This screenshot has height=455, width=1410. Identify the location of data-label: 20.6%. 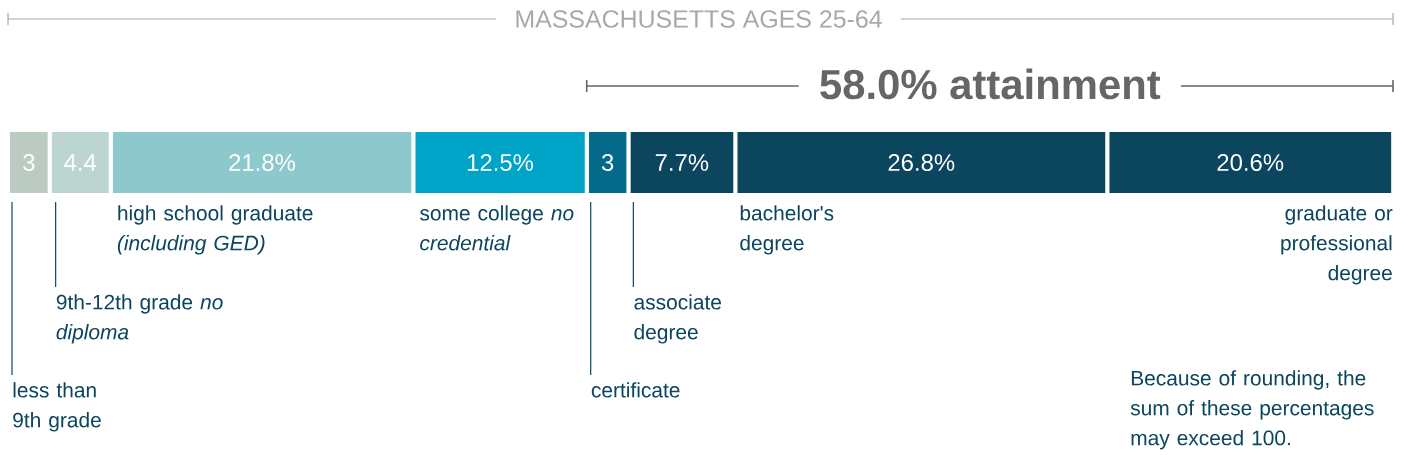
(1250, 162).